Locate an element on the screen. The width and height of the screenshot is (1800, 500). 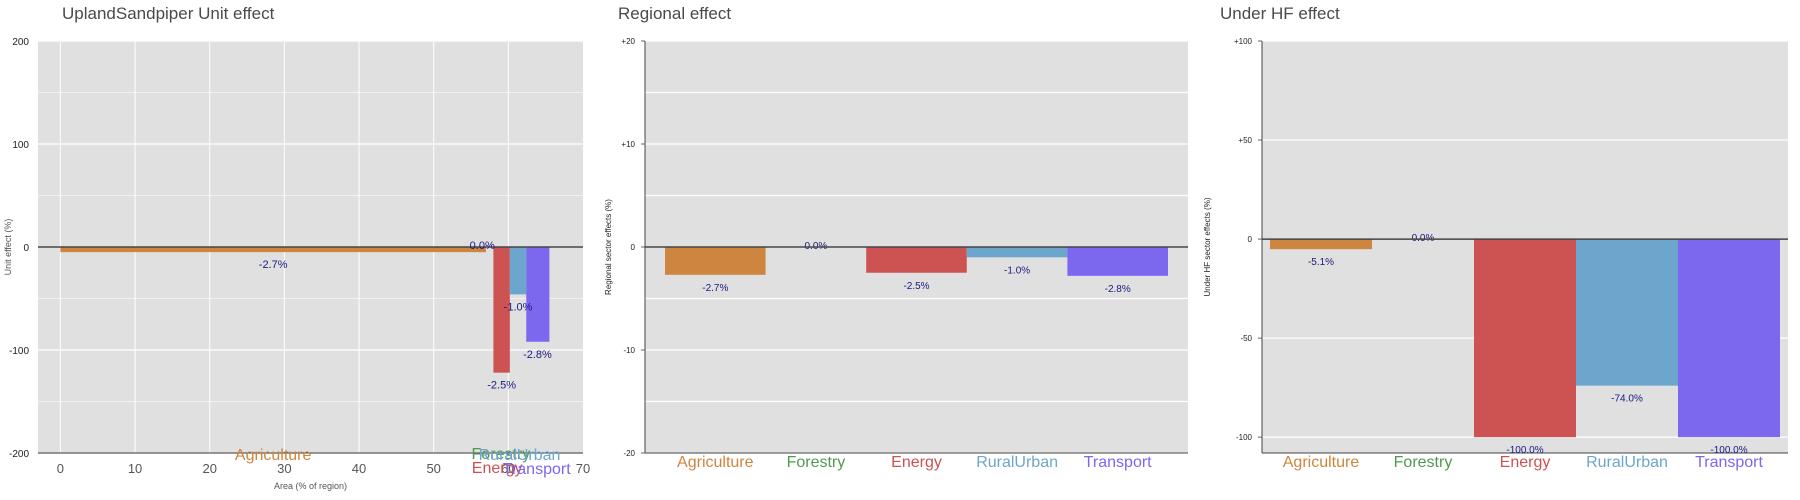
x-tick-label: 10 is located at coordinates (135, 468).